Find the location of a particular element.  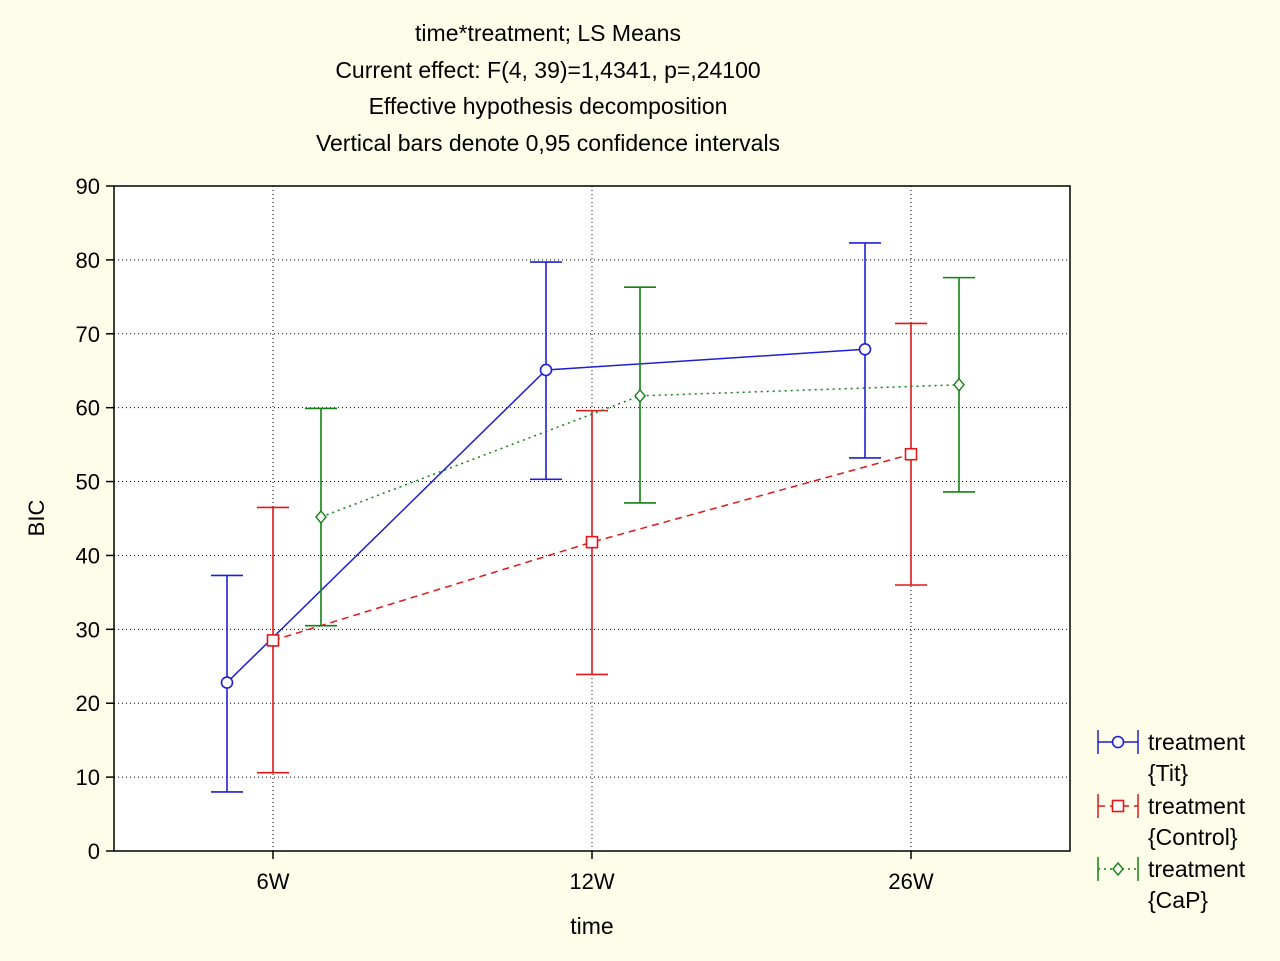

y-tick-label: 40 is located at coordinates (88, 555).